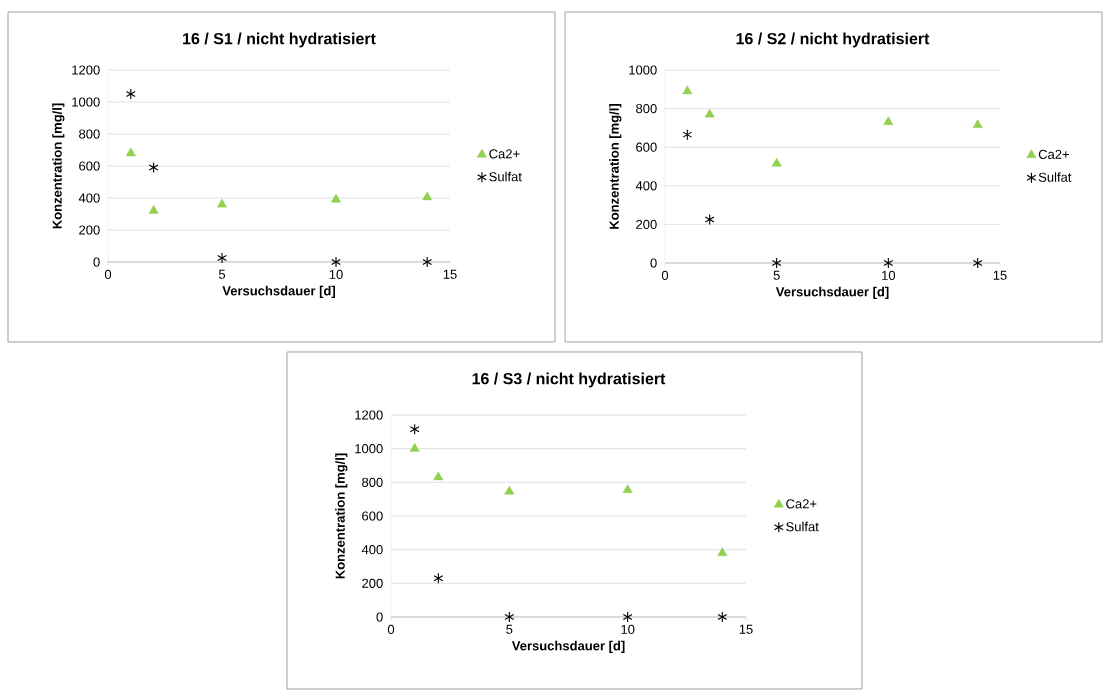  What do you see at coordinates (833, 40) in the screenshot?
I see `chart-title: 16 / S2 / nicht hydratisiert` at bounding box center [833, 40].